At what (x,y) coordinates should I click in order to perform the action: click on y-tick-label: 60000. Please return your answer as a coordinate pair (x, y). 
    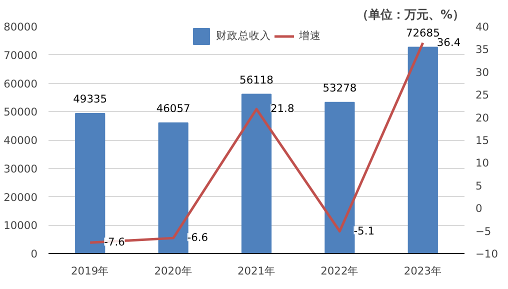
    Looking at the image, I should click on (21, 83).